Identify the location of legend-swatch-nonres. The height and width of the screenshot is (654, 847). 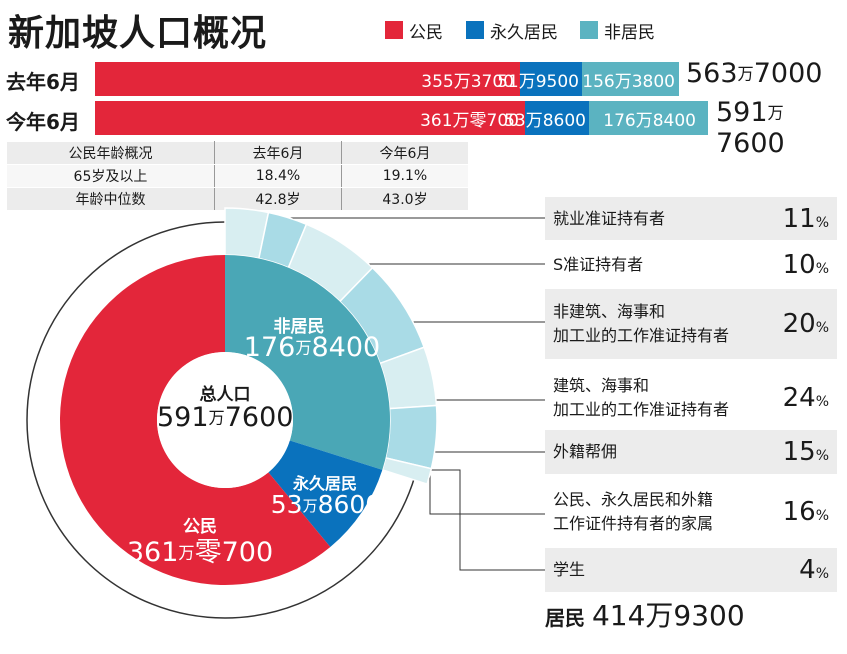
(589, 30).